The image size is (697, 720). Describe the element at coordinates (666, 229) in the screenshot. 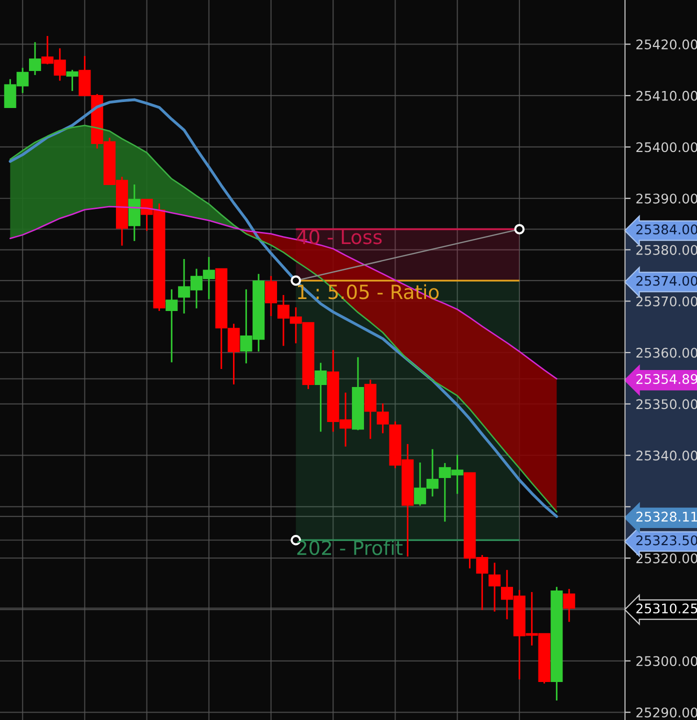

I see `y-tick-label: 25384.00` at that location.